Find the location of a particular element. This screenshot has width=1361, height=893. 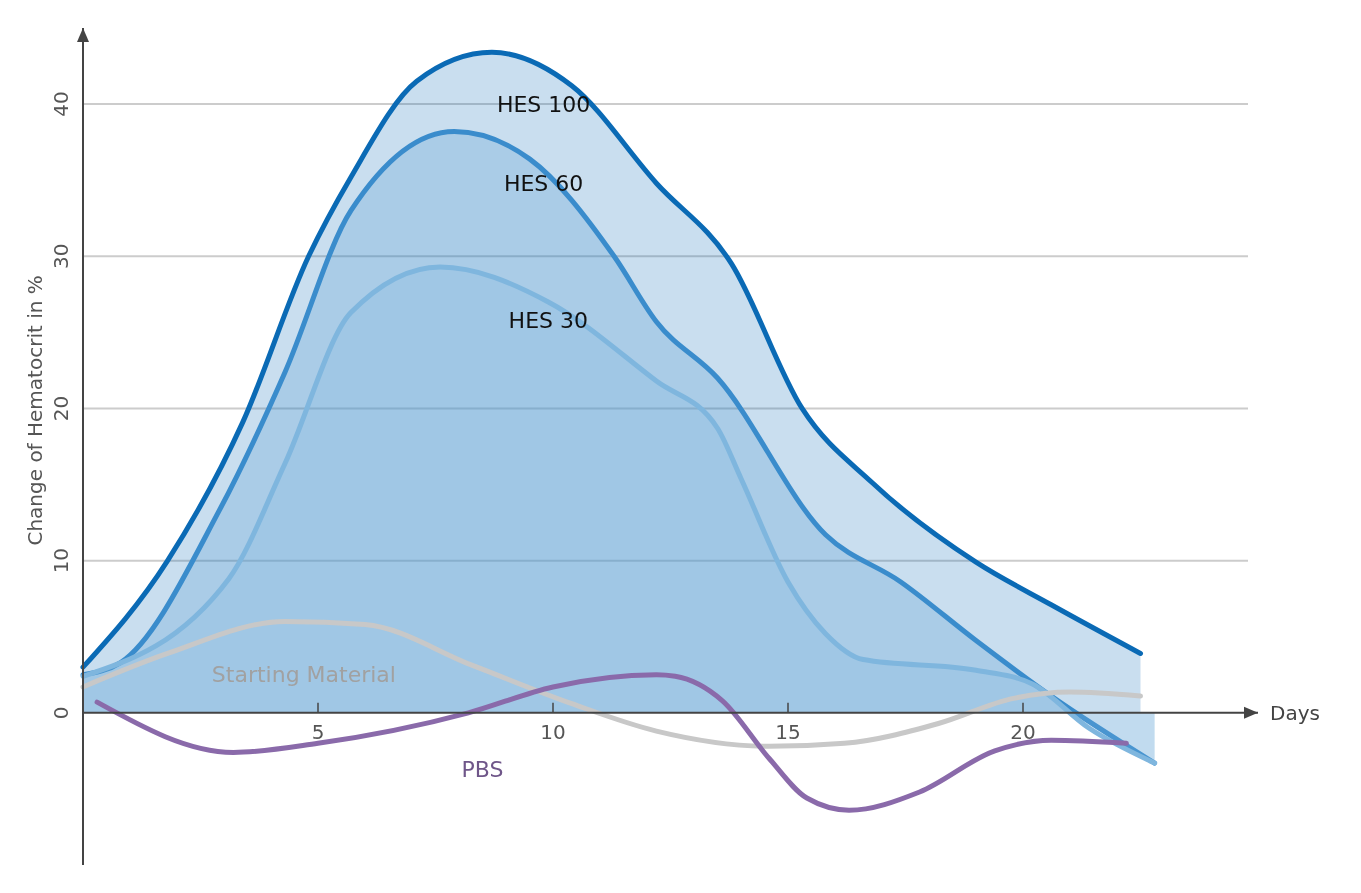

x-axis-title: Days is located at coordinates (1295, 712).